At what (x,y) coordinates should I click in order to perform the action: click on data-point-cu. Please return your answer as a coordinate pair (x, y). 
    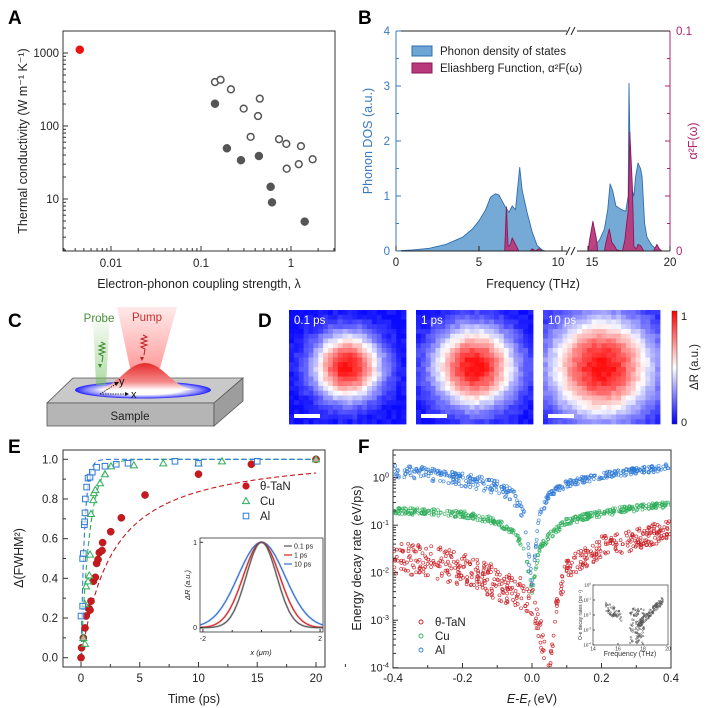
    Looking at the image, I should click on (111, 465).